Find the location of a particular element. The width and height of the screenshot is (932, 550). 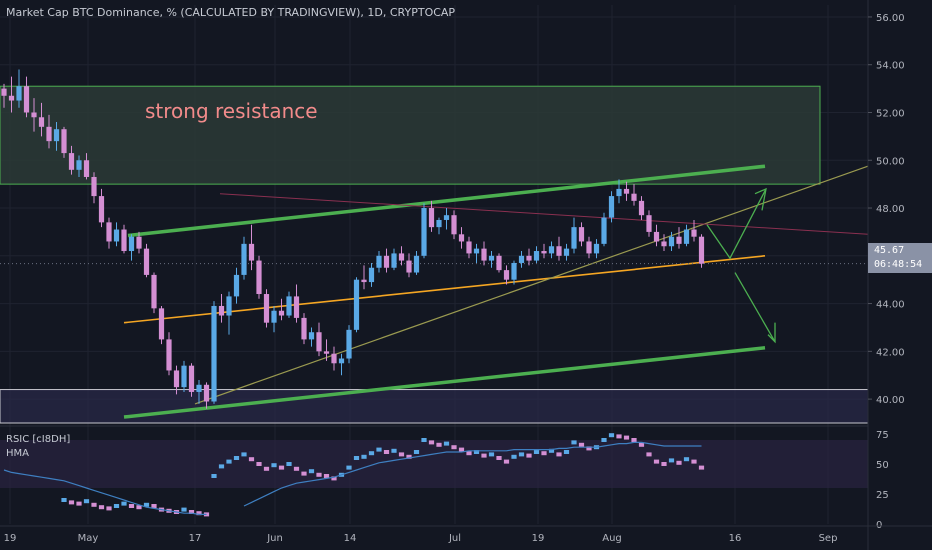

y-tick-label: 52.00 is located at coordinates (890, 113).